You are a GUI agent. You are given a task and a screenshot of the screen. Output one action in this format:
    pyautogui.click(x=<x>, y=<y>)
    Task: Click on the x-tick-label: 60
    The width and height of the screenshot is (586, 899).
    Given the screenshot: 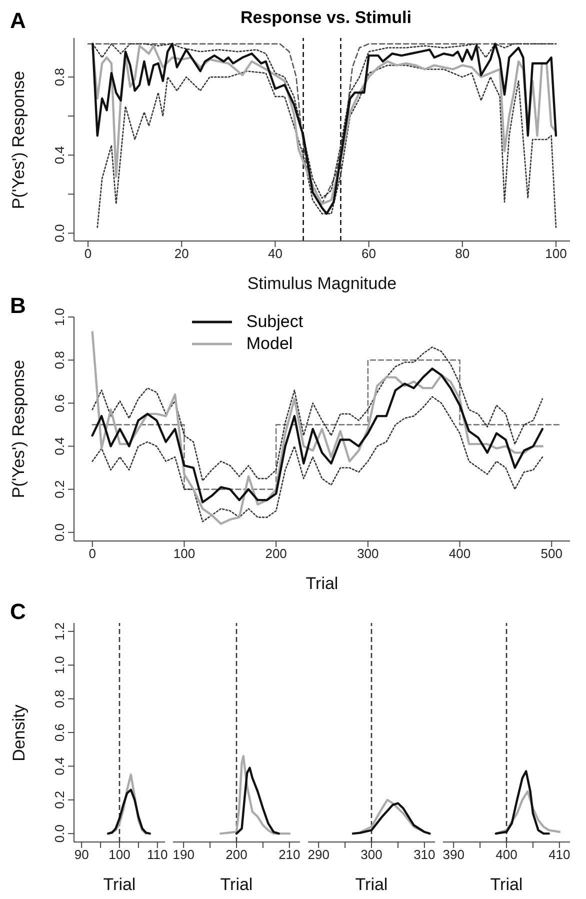 What is the action you would take?
    pyautogui.click(x=369, y=254)
    